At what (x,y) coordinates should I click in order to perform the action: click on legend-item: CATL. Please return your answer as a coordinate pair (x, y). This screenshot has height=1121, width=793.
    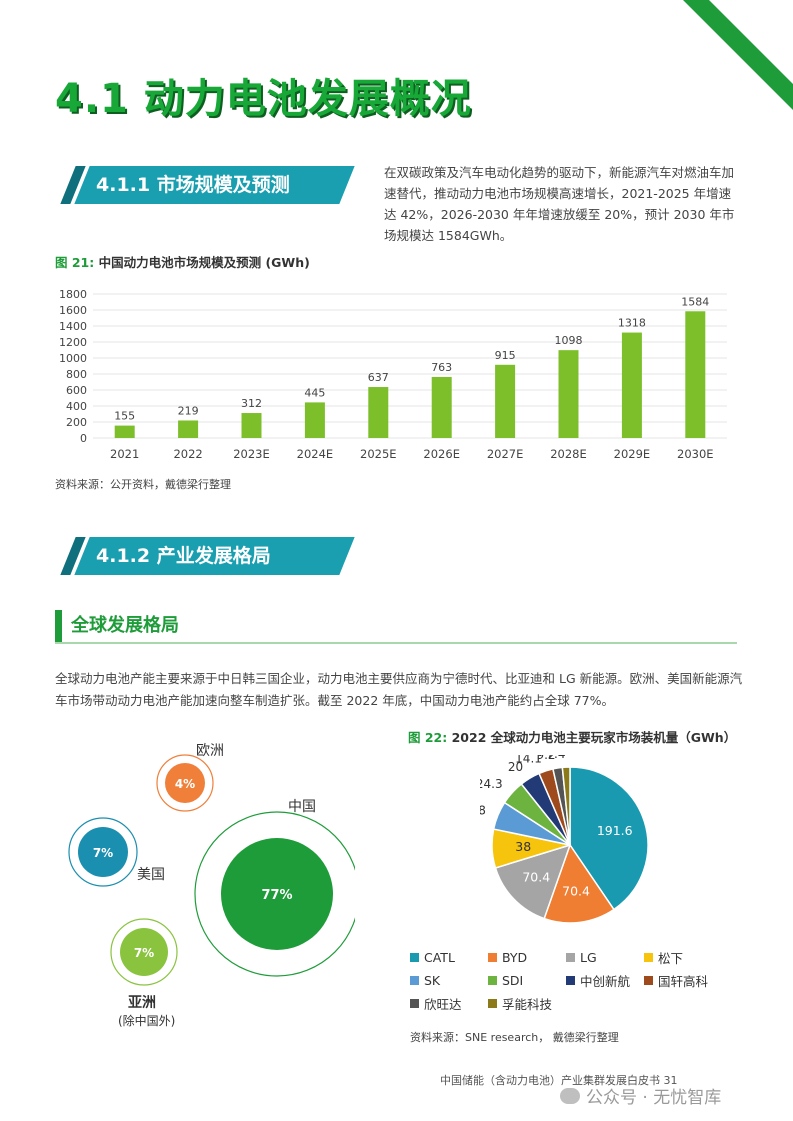
    Looking at the image, I should click on (449, 957).